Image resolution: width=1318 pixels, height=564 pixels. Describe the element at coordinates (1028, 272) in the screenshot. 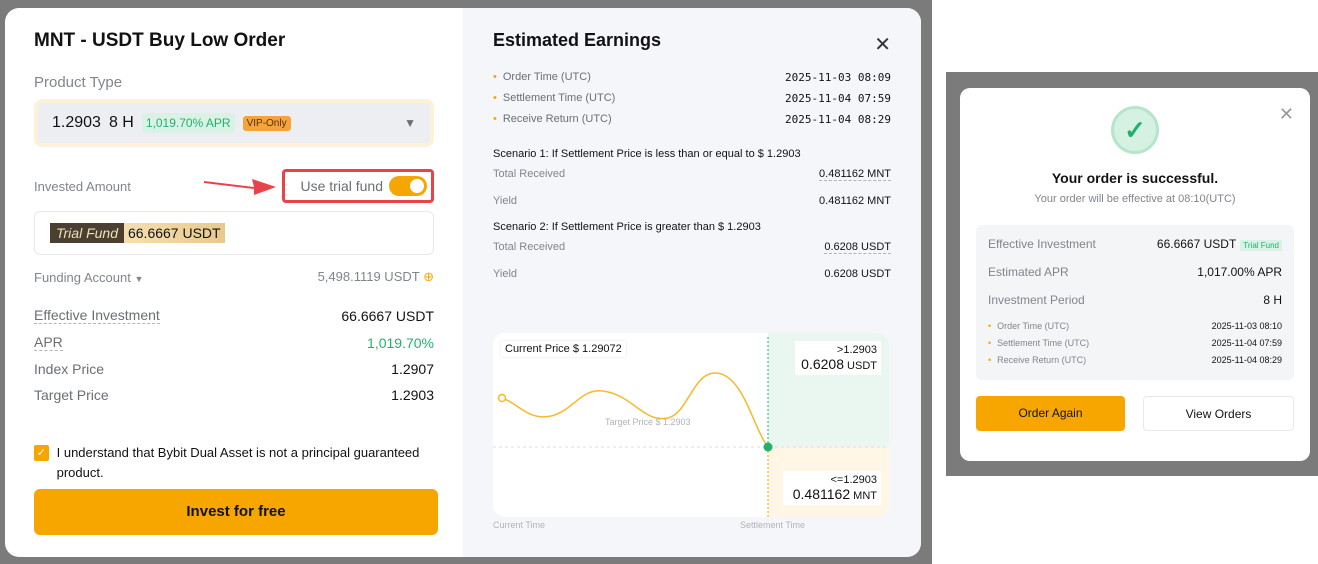

I see `summary-label: Estimated APR` at that location.